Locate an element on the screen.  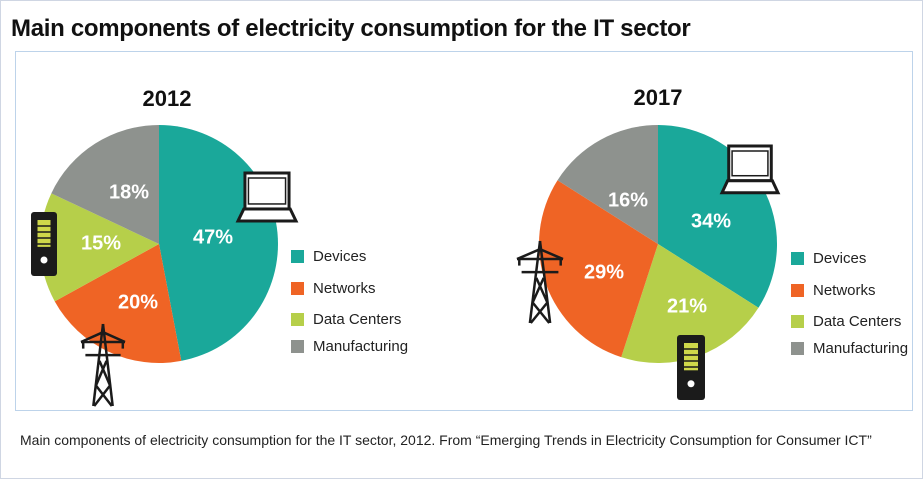
data-label-manufacturing: 18% is located at coordinates (129, 192).